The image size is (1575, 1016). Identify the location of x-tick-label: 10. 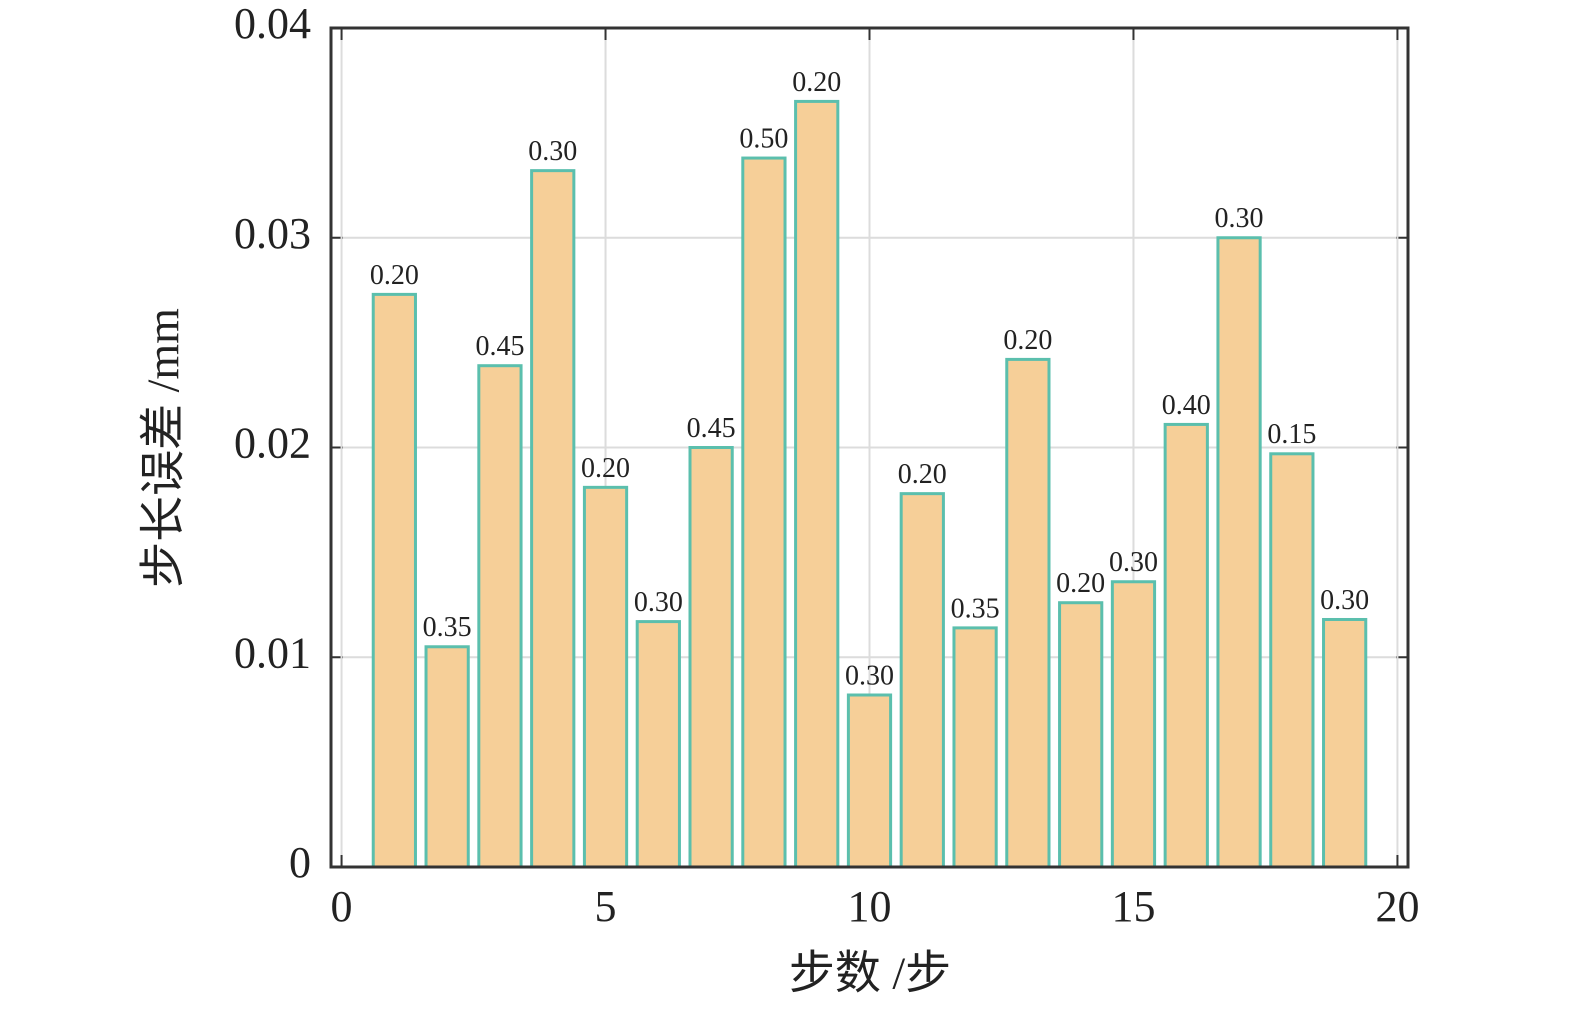
(870, 906).